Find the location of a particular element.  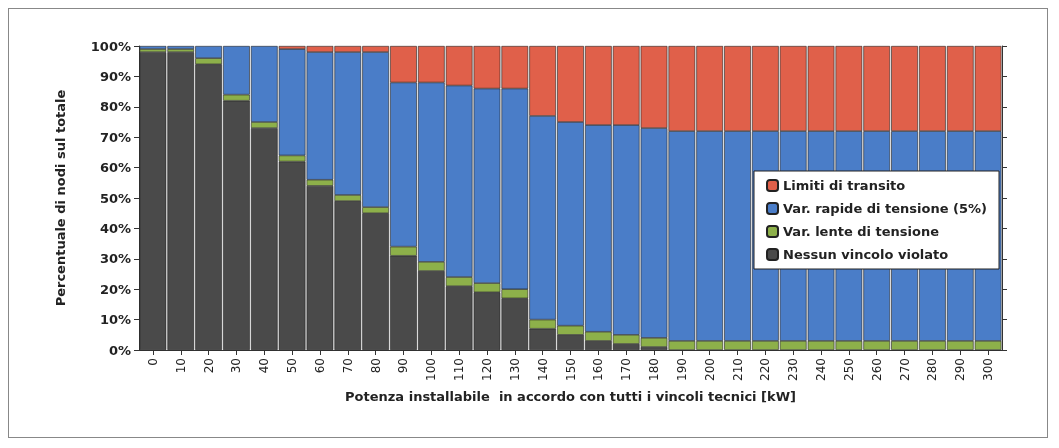

x-tick-label: 290 is located at coordinates (960, 369).